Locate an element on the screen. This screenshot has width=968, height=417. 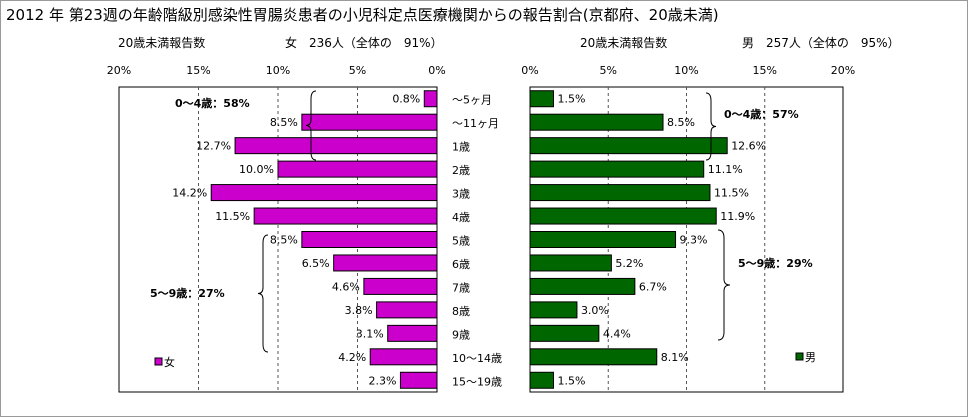
category-label: 2歳 is located at coordinates (461, 170).